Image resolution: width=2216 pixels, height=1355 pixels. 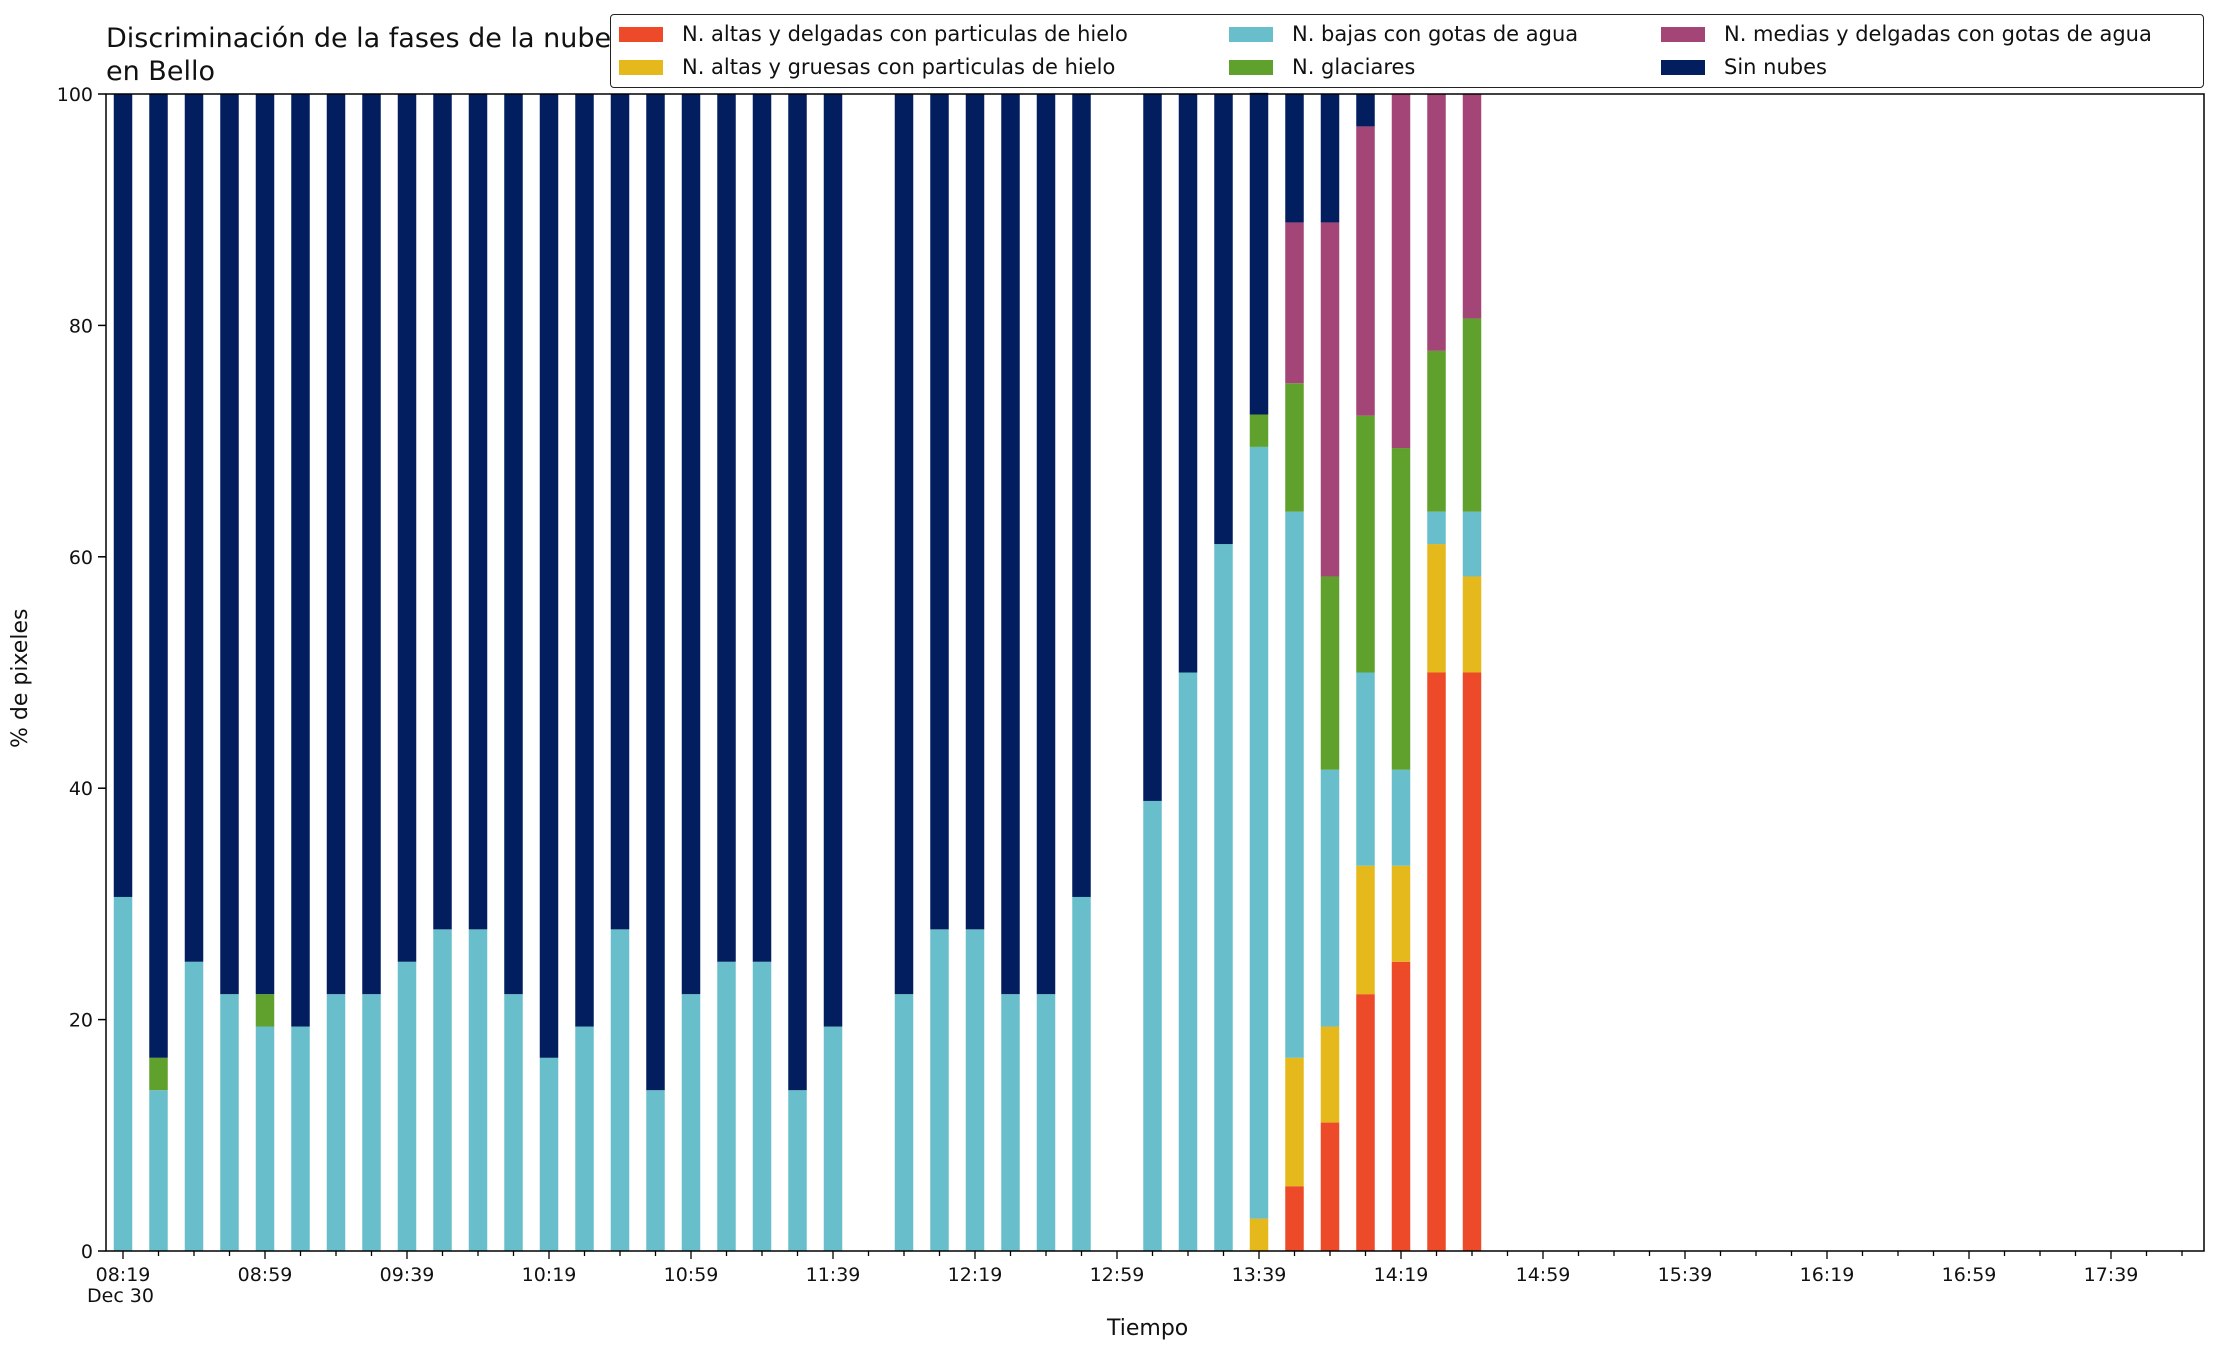 What do you see at coordinates (1435, 34) in the screenshot?
I see `legend-label: N. bajas con gotas de agua` at bounding box center [1435, 34].